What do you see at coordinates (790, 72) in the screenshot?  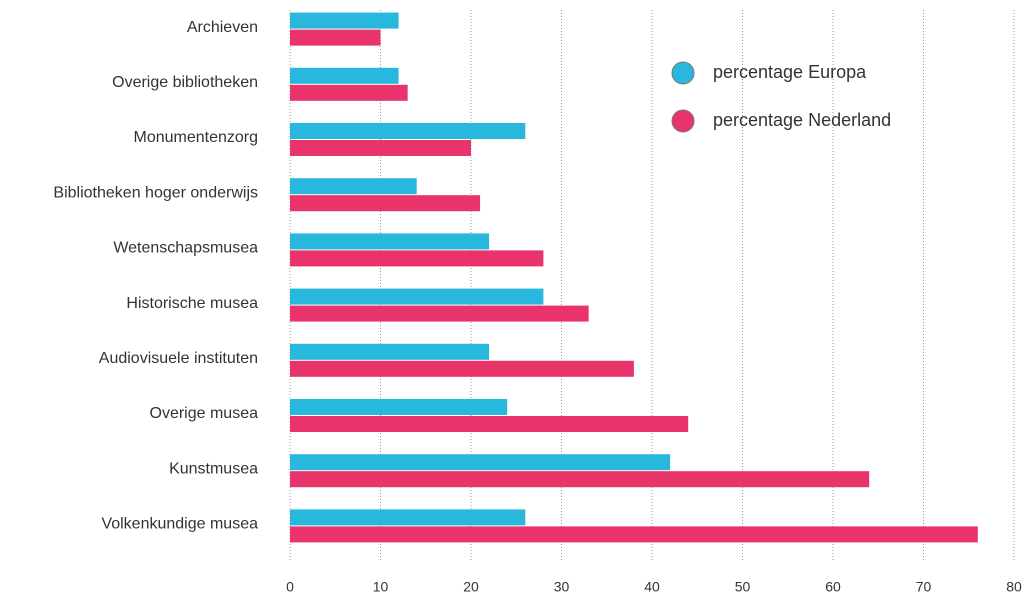 I see `legend-label: percentage Europa` at bounding box center [790, 72].